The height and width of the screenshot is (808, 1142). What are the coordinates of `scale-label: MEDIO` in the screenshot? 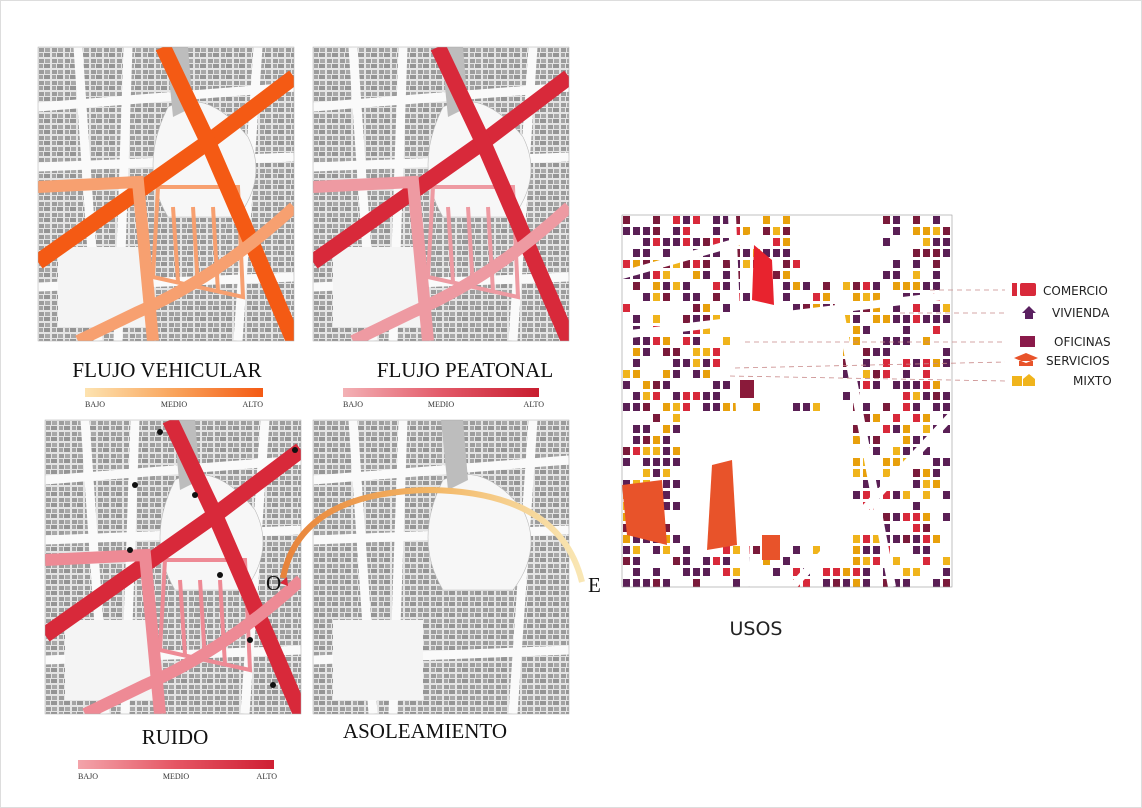 It's located at (174, 404).